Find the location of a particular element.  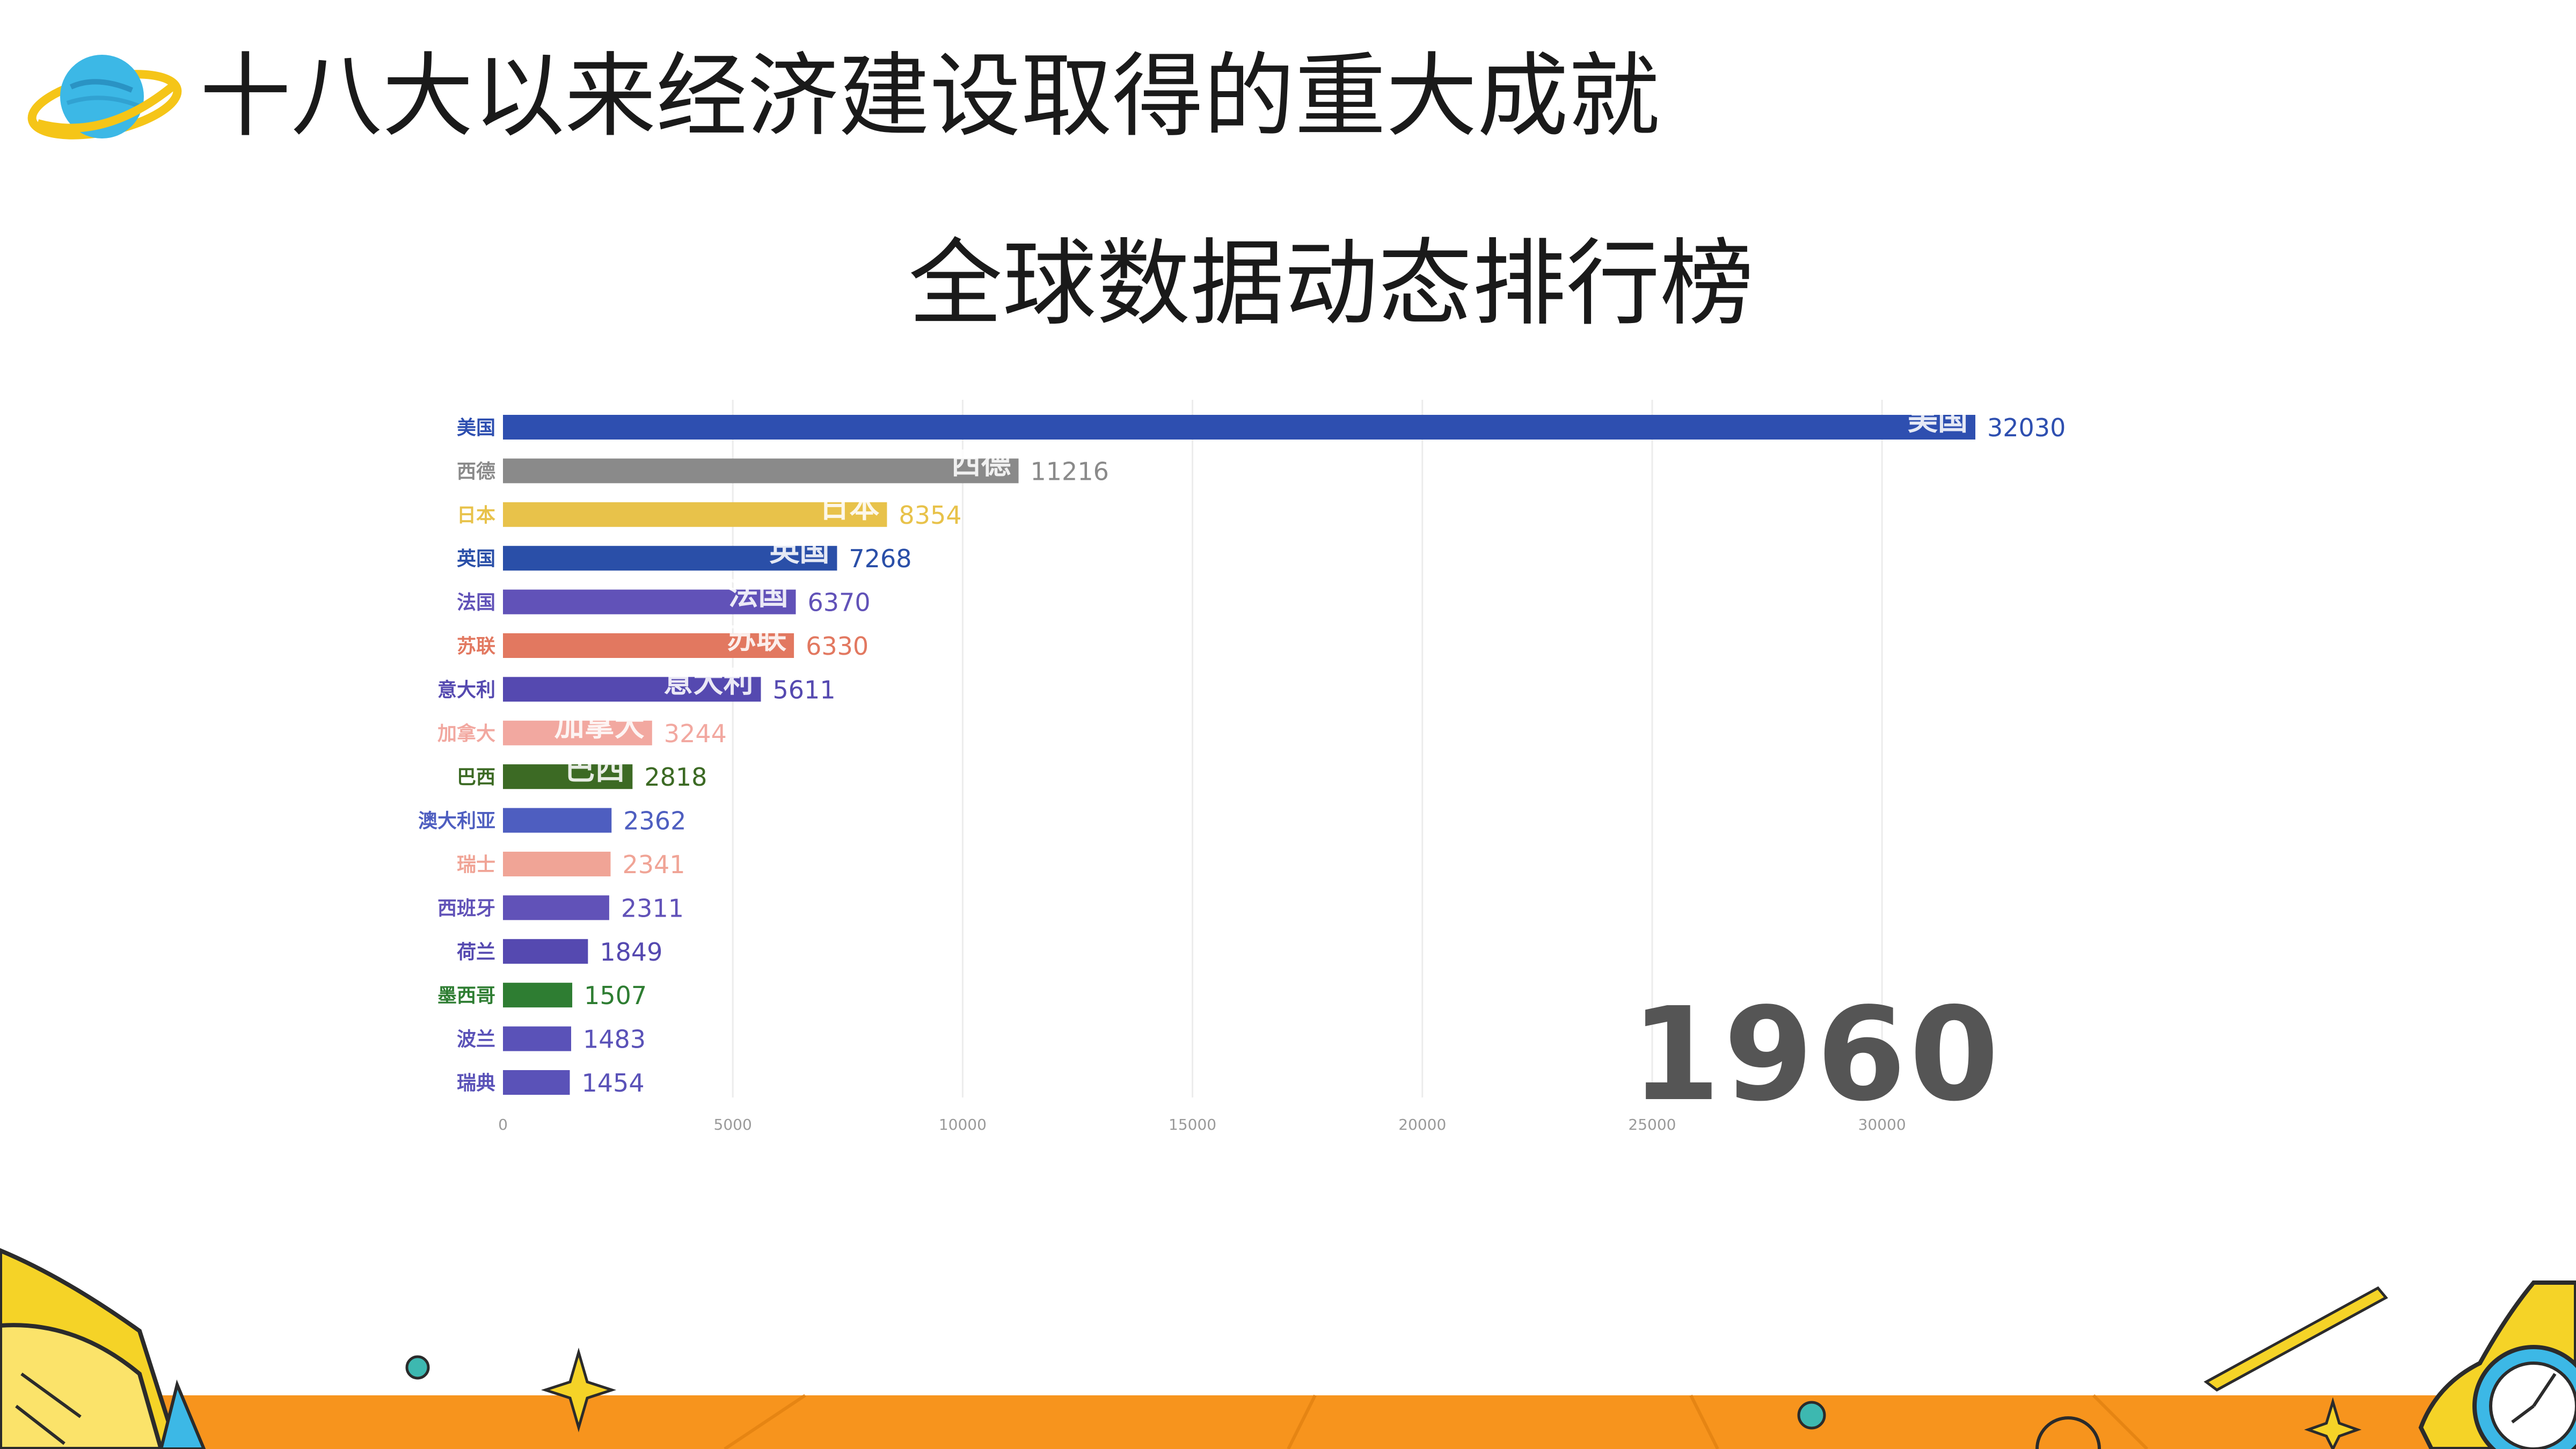

category-label: 法国 is located at coordinates (476, 603).